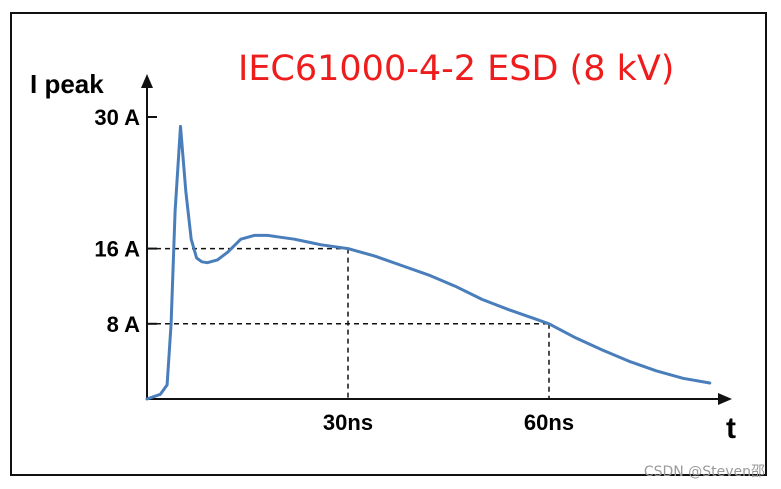 The image size is (781, 489). I want to click on y-ticks: 30 A 16 A 8 A, so click(125, 221).